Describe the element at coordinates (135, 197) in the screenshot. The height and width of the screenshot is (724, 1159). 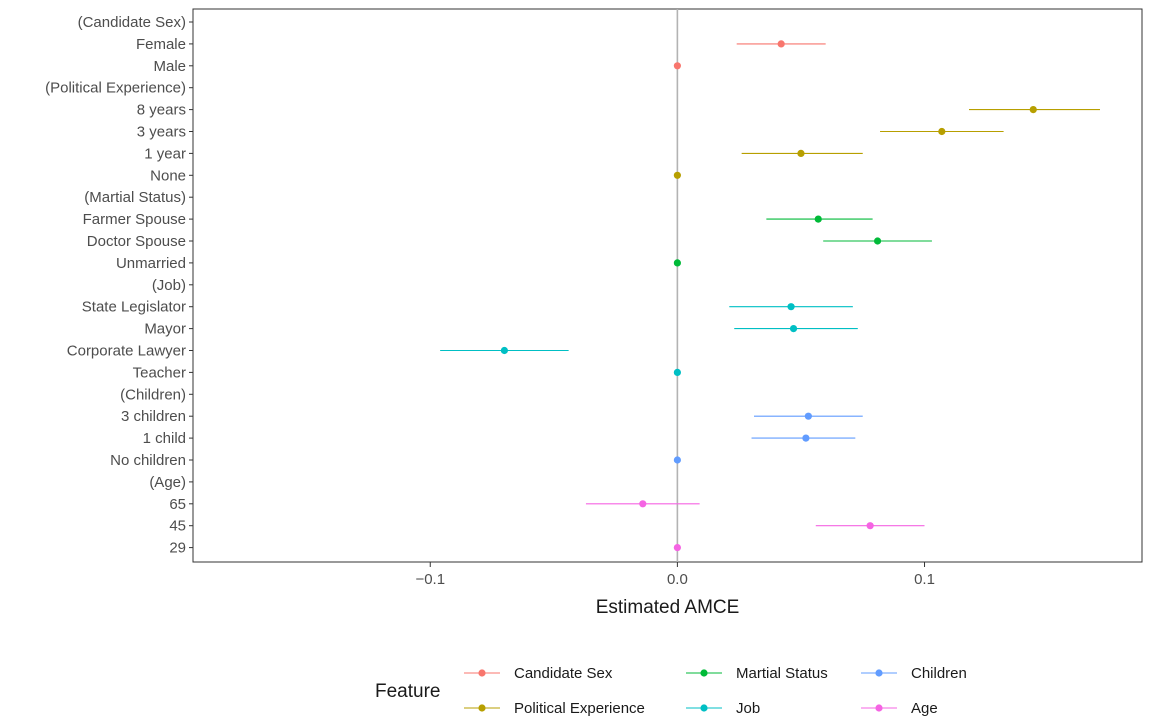
I see `y-tick-label: (Martial Status)` at that location.